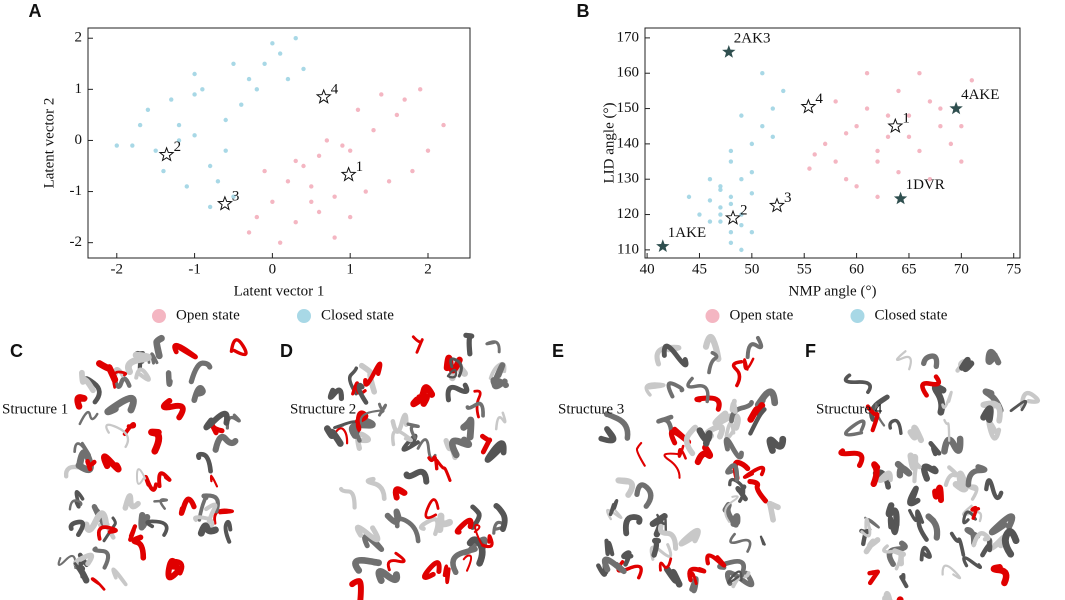 The width and height of the screenshot is (1065, 600). What do you see at coordinates (663, 245) in the screenshot?
I see `reference-marker` at bounding box center [663, 245].